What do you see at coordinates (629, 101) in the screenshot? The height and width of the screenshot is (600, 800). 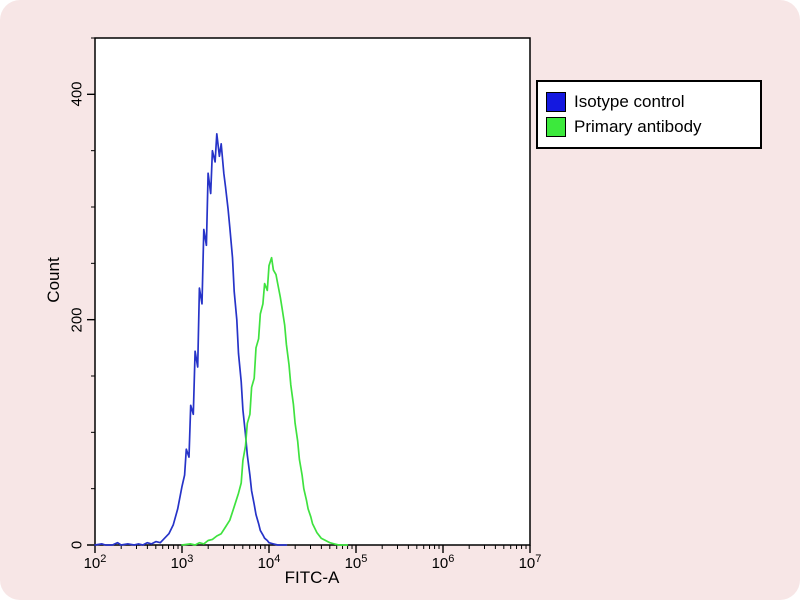 I see `legend-label-isotype-control: Isotype control` at bounding box center [629, 101].